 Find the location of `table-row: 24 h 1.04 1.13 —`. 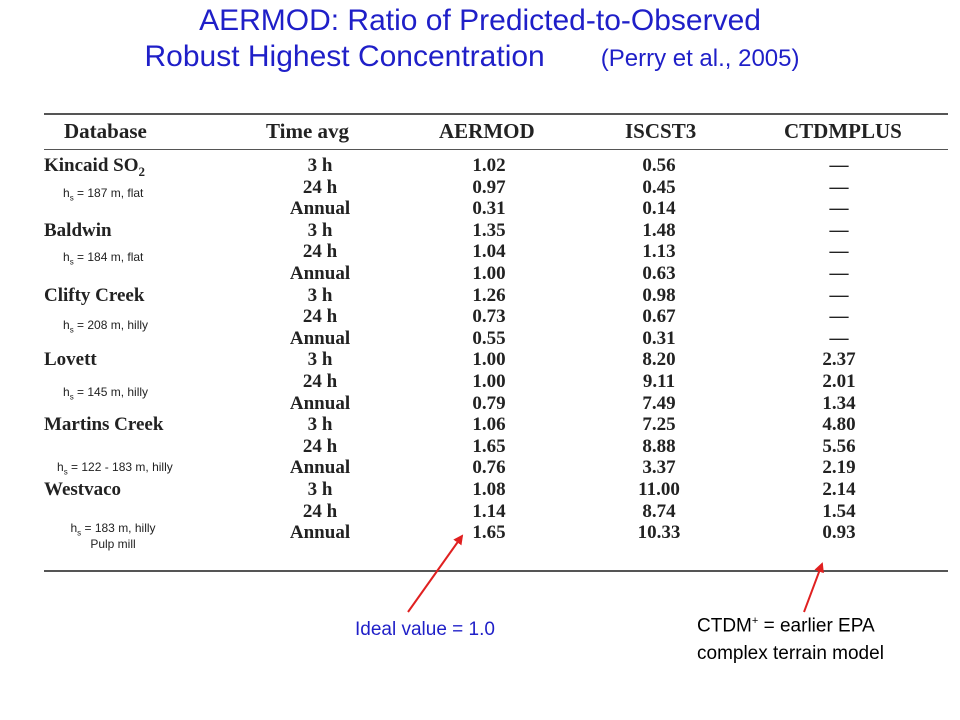

table-row: 24 h 1.04 1.13 — is located at coordinates (496, 252).